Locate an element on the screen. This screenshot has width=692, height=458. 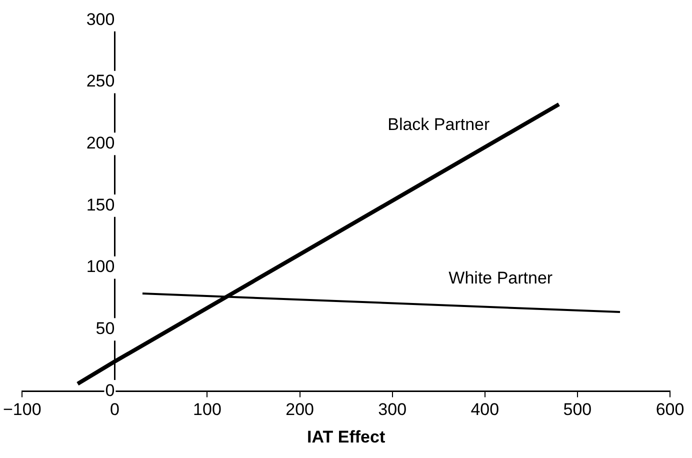
y-tick-label: 300 is located at coordinates (100, 19).